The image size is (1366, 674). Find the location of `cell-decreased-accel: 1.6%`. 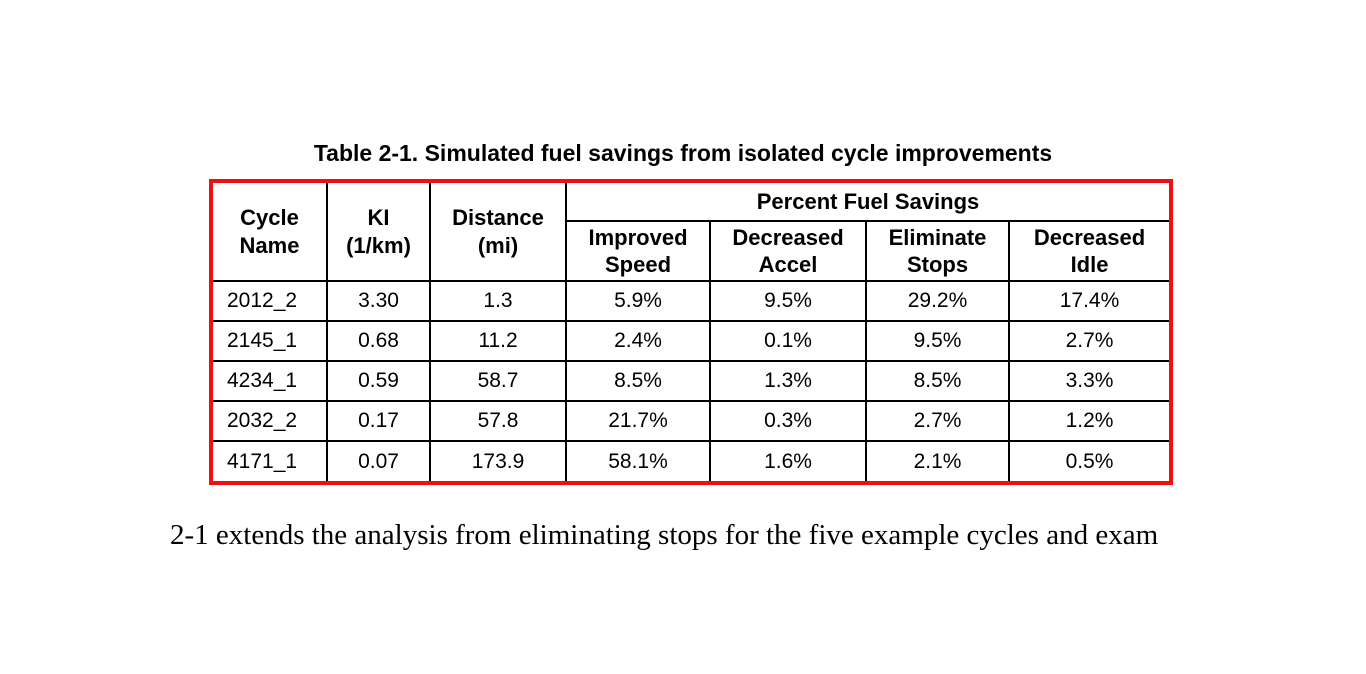

cell-decreased-accel: 1.6% is located at coordinates (788, 460).